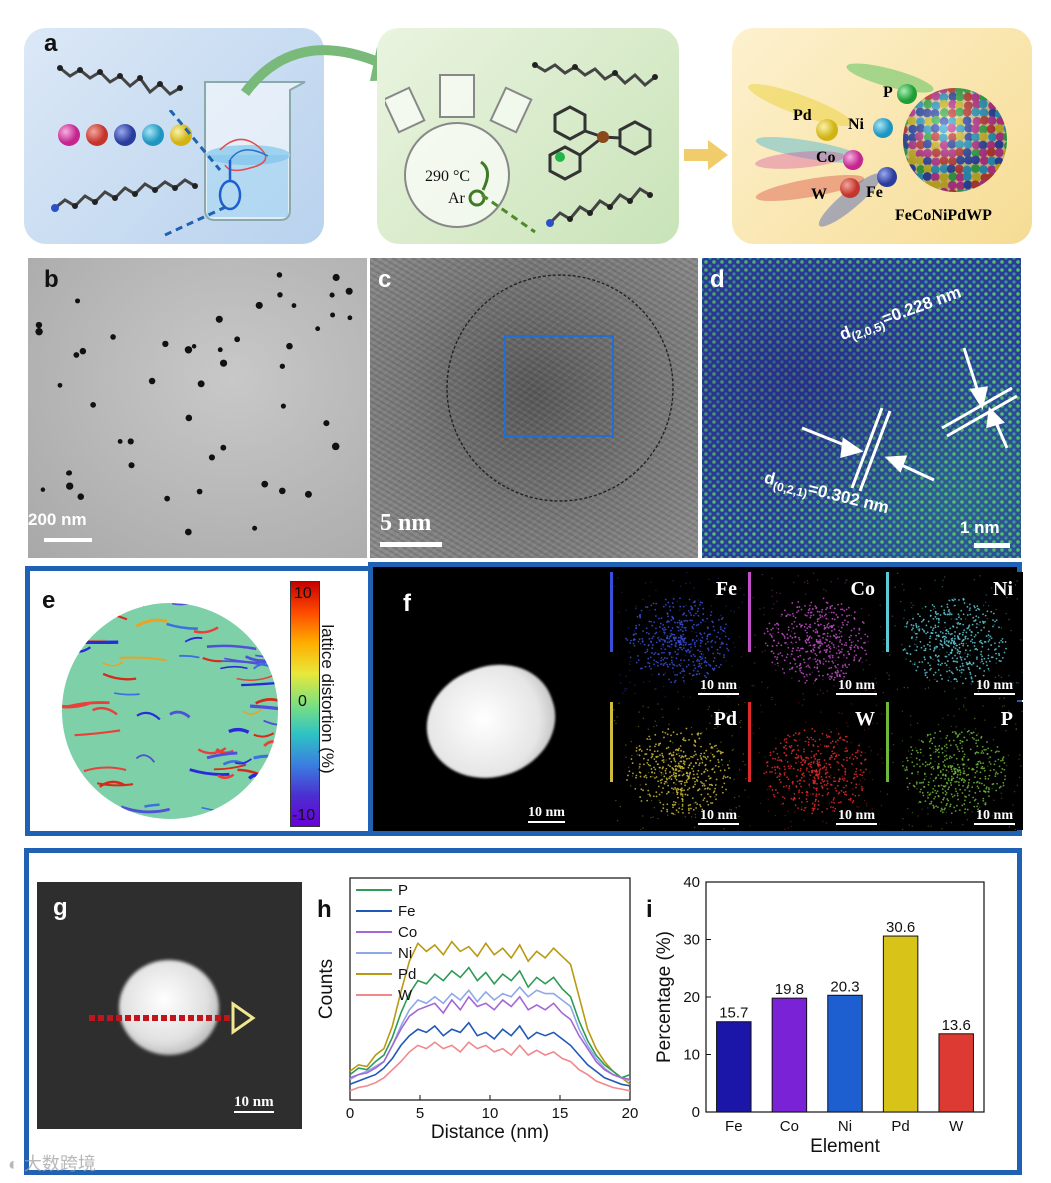  I want to click on x-axis-label: Distance (nm), so click(490, 1132).